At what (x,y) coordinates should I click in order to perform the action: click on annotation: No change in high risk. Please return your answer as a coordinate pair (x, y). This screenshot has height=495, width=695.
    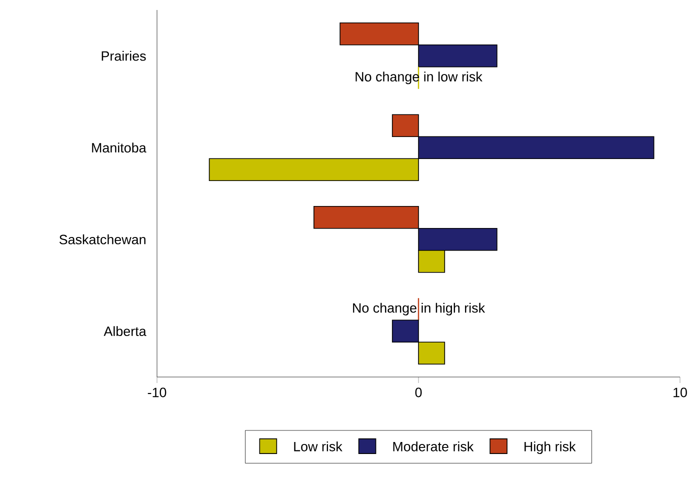
    Looking at the image, I should click on (419, 309).